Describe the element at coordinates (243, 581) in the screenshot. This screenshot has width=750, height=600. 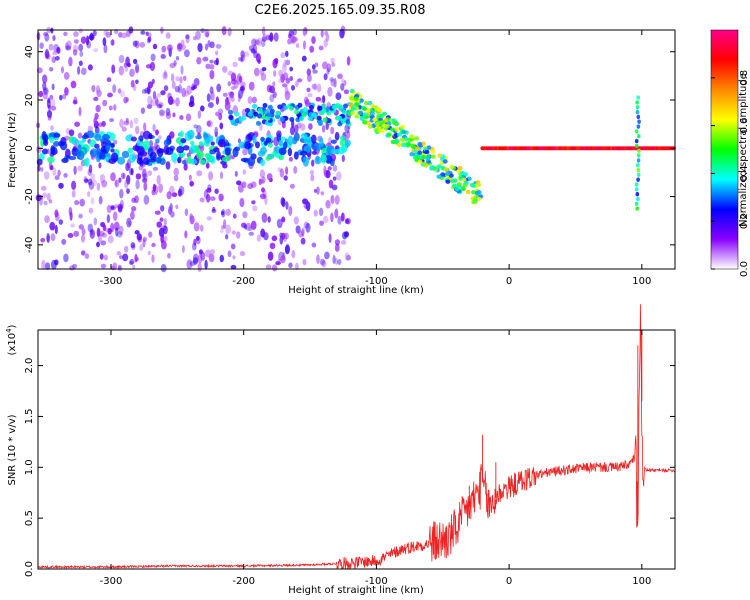
I see `x-tick-label: -200` at that location.